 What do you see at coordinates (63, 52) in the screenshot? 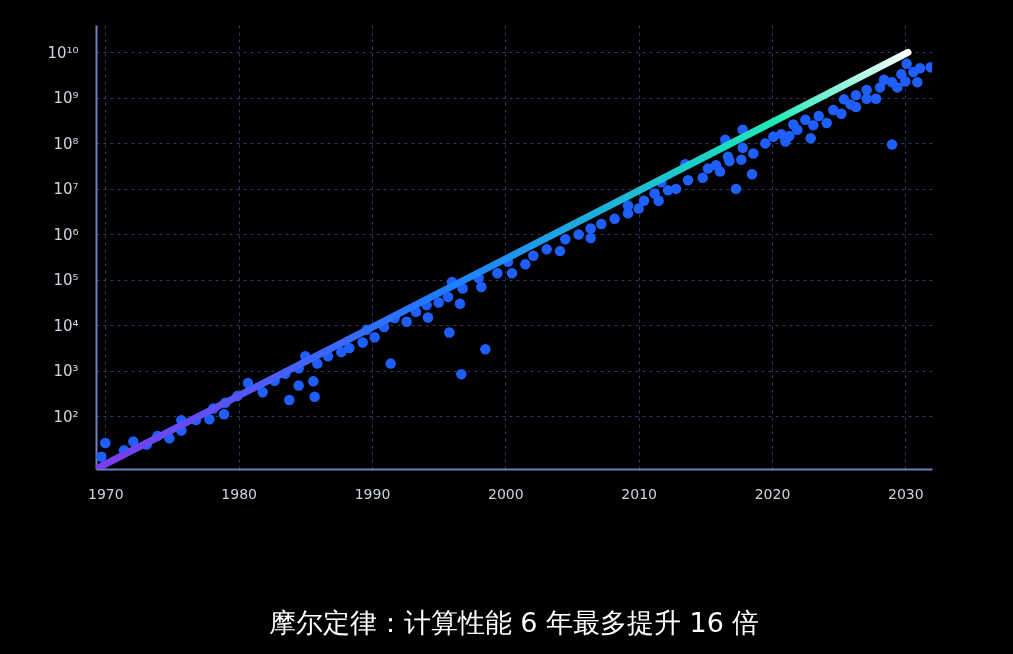
I see `y-tick-label: 10¹⁰` at bounding box center [63, 52].